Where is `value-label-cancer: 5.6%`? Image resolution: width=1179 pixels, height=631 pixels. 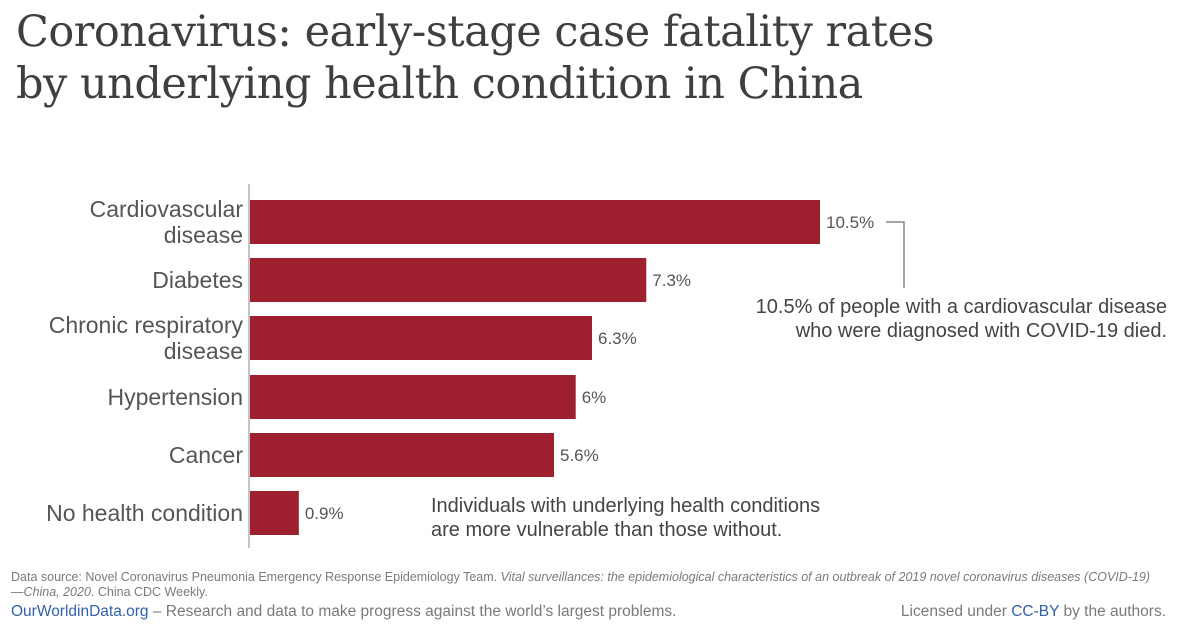 value-label-cancer: 5.6% is located at coordinates (579, 455).